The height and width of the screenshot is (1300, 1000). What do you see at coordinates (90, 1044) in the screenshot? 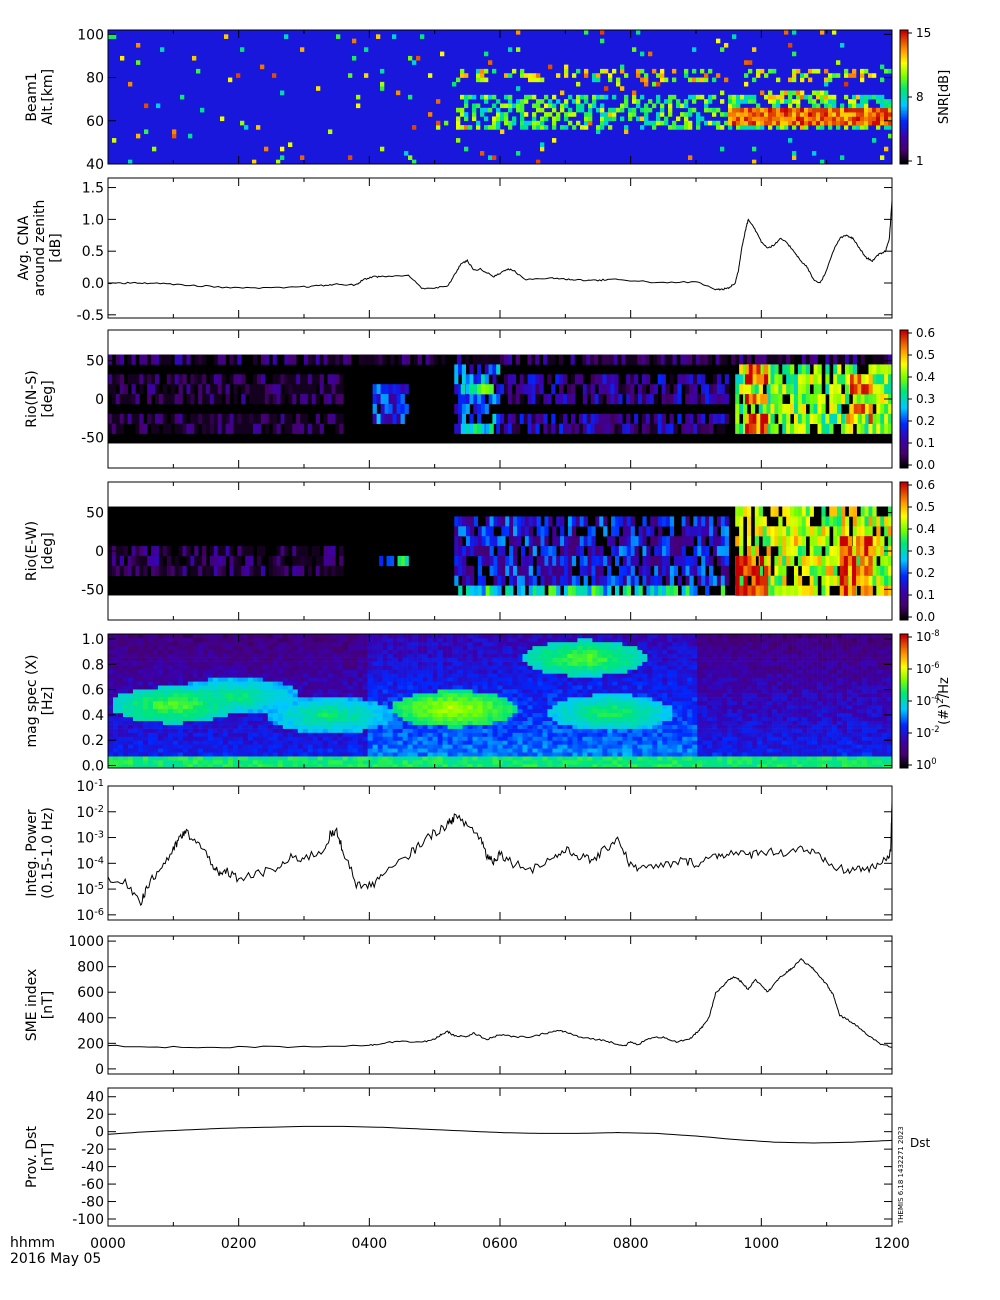
I see `panel-6-ytick: 200` at bounding box center [90, 1044].